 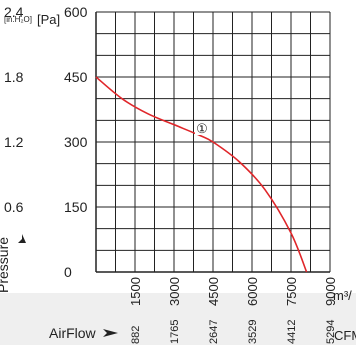 I want to click on x-tick-label-cfm: 882, so click(x=136, y=335).